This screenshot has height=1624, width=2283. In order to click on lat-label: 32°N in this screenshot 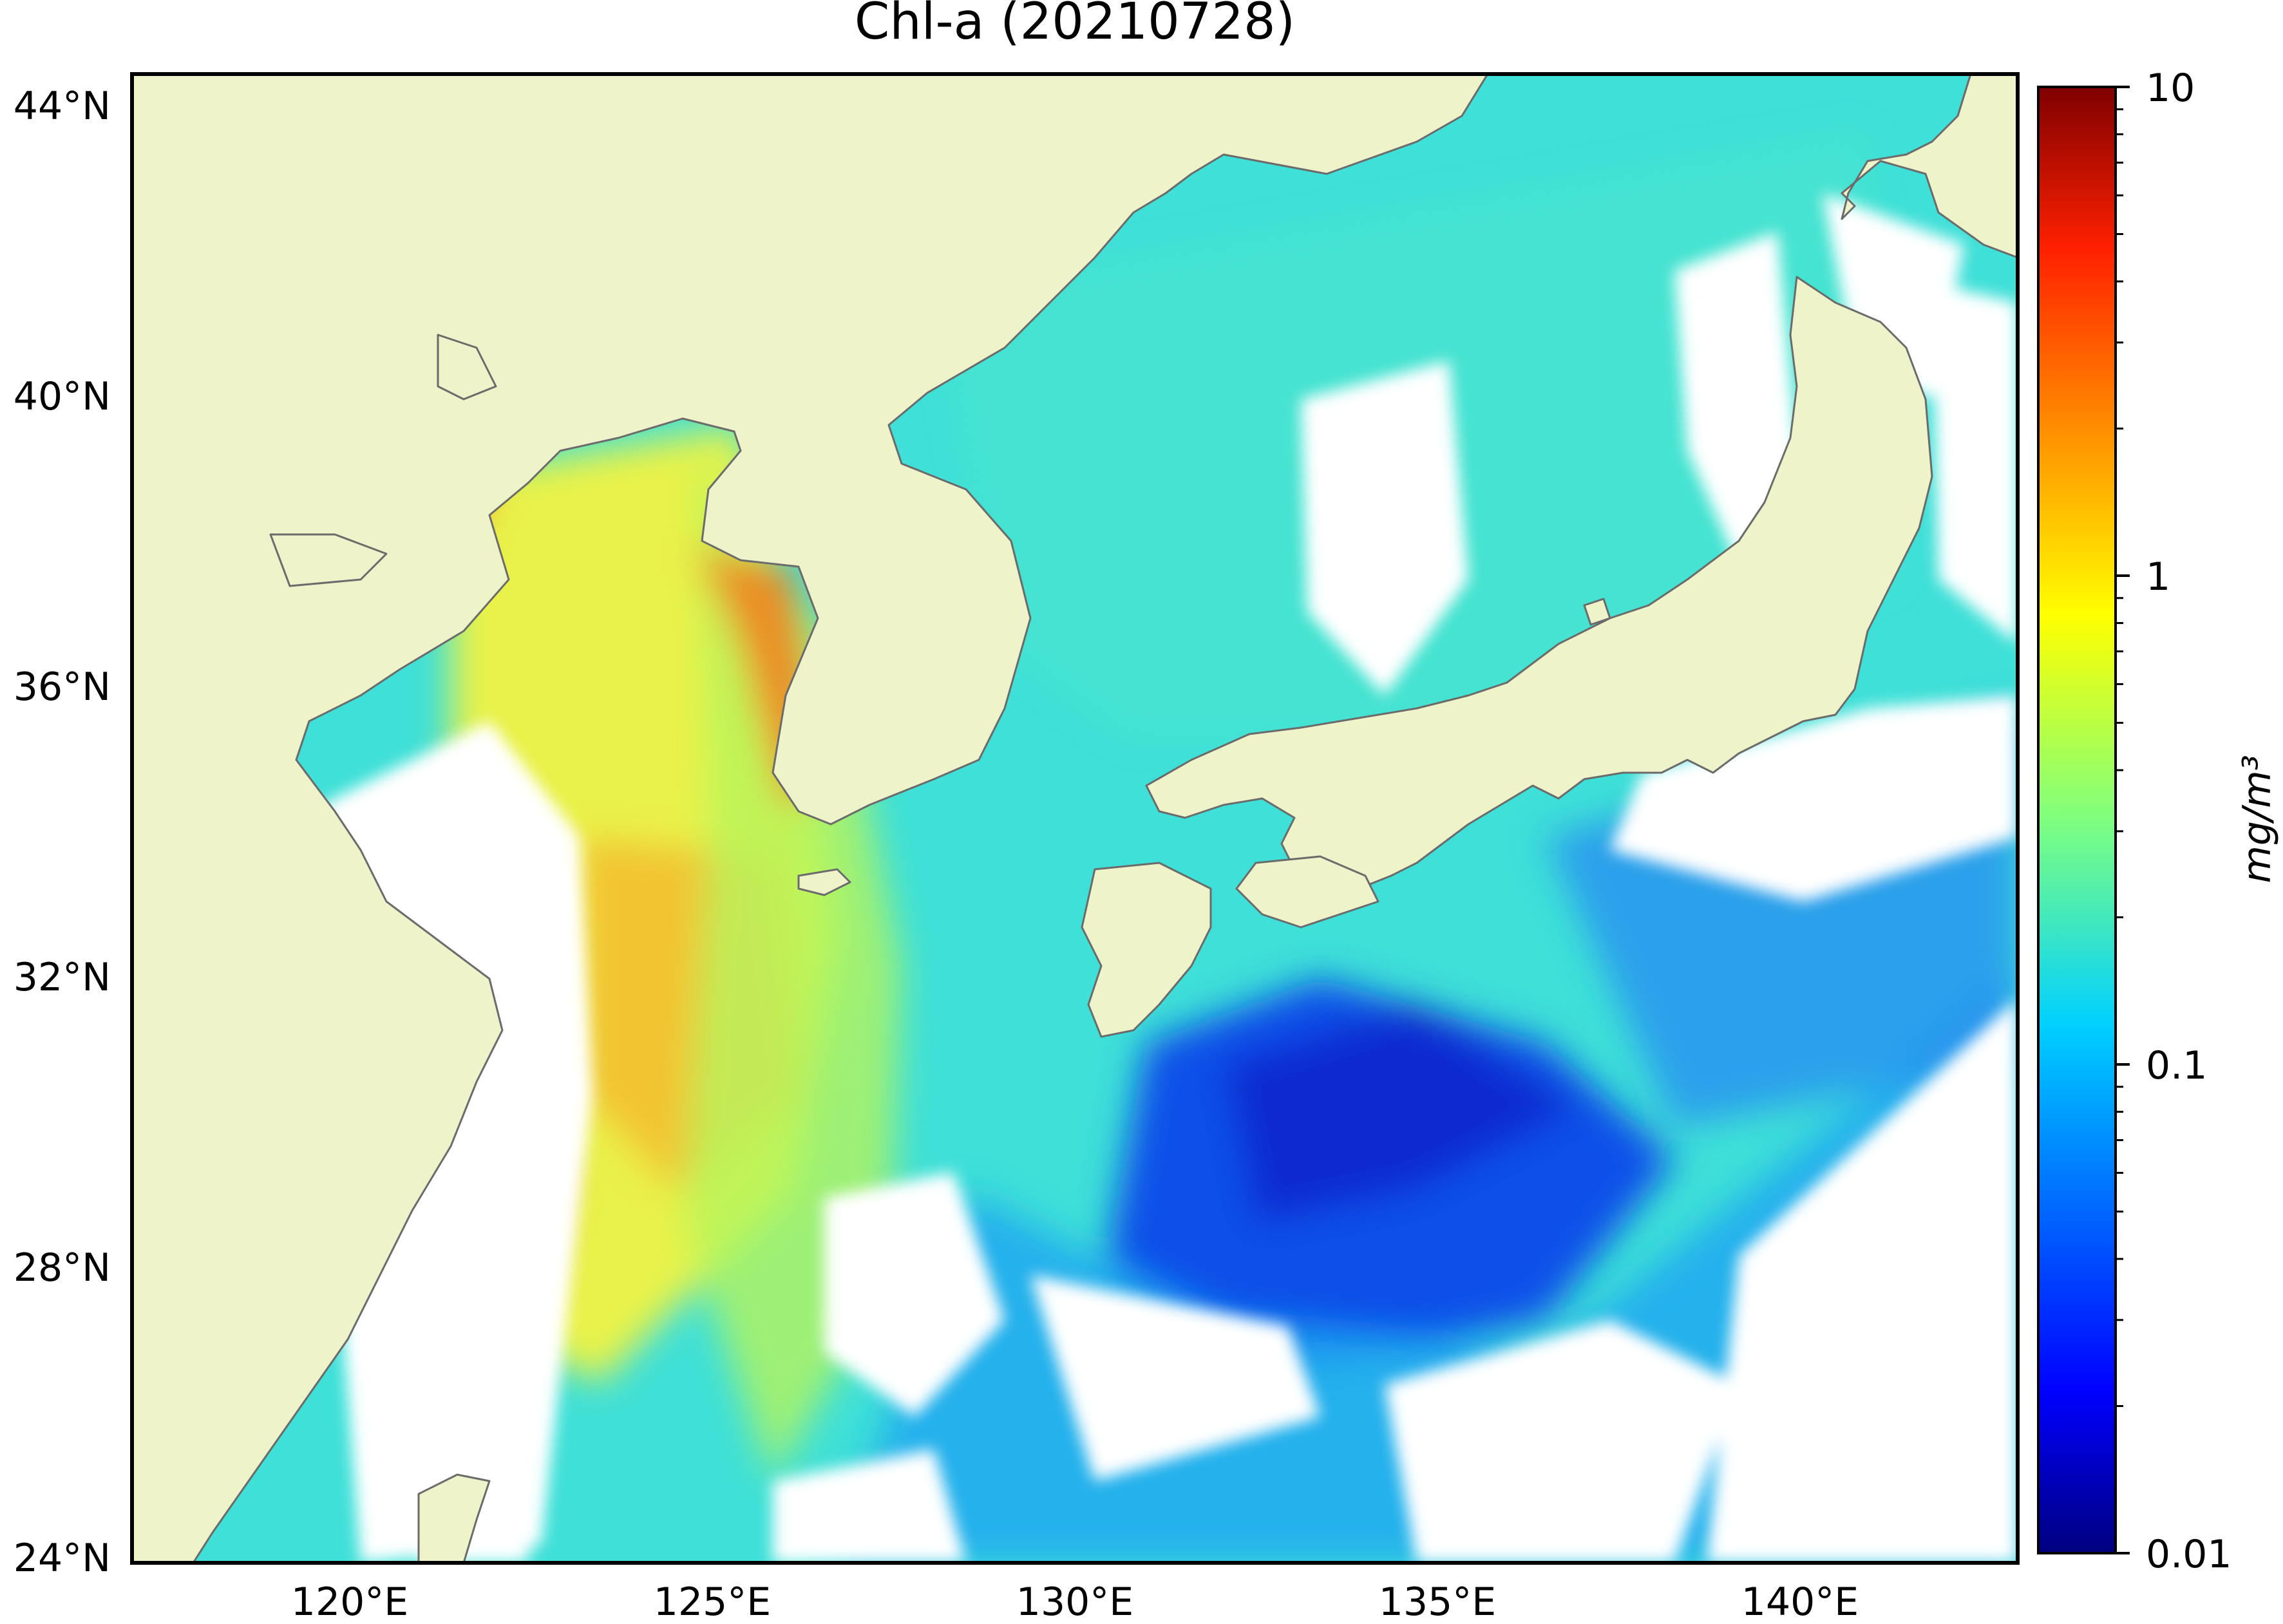, I will do `click(62, 977)`.